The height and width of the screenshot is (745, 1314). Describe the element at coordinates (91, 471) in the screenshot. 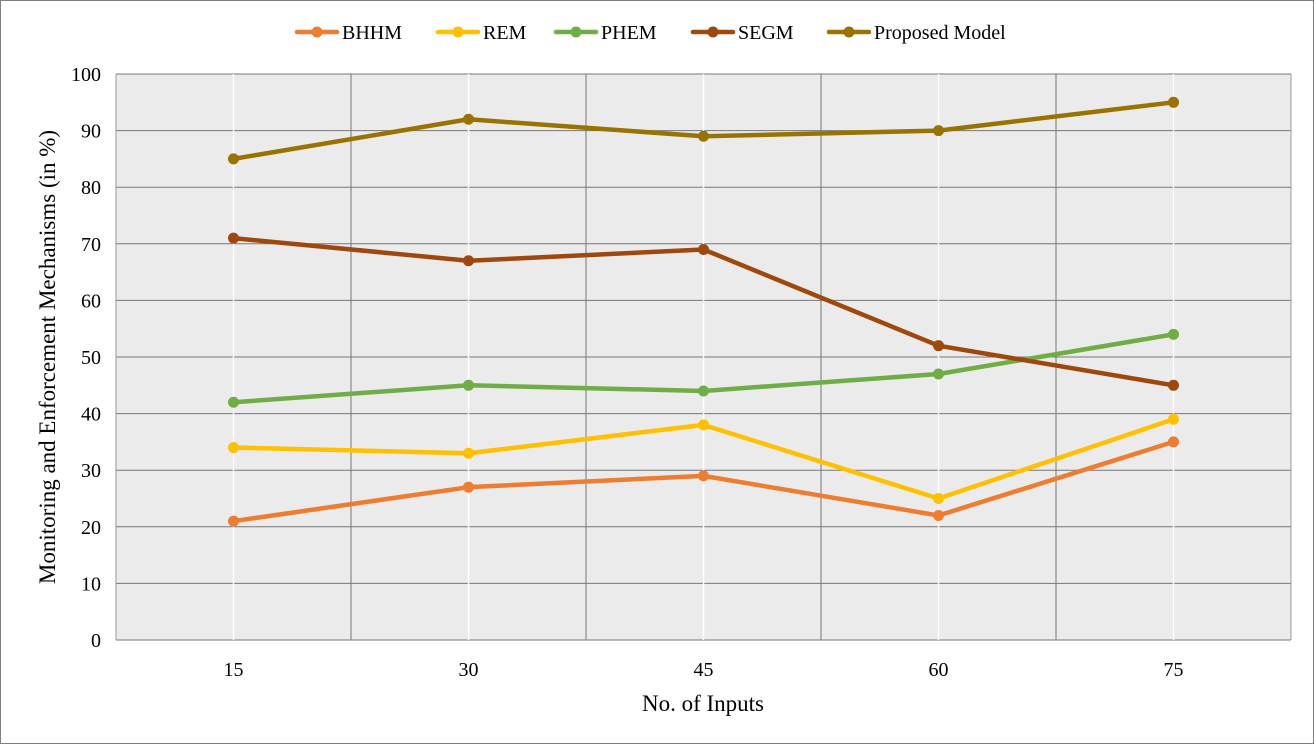

I see `y-tick-label: 30` at that location.